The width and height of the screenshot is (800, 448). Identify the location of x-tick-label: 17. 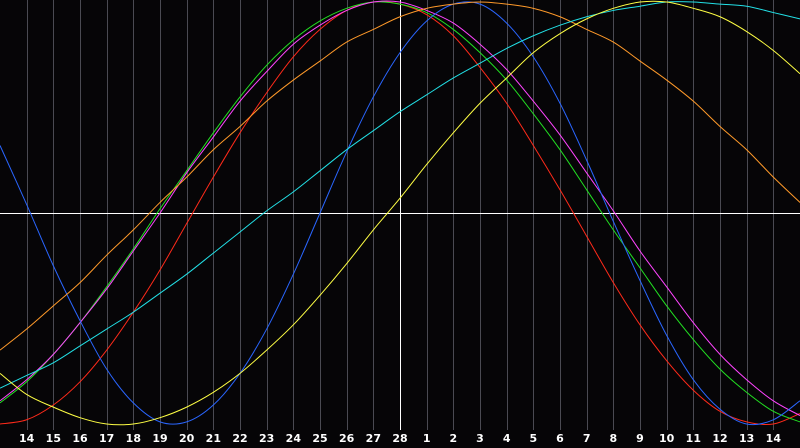
(106, 438).